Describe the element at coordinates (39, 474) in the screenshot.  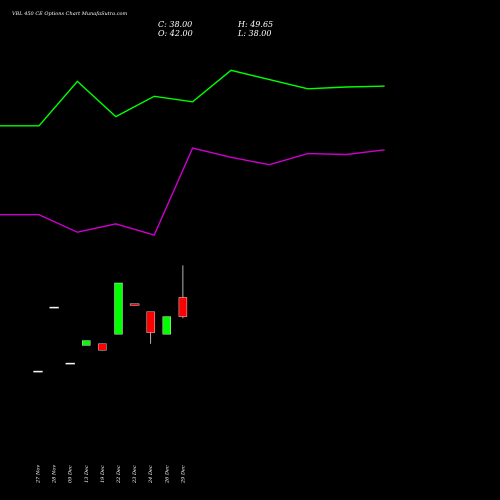
I see `x-tick-label: 27 Nov` at that location.